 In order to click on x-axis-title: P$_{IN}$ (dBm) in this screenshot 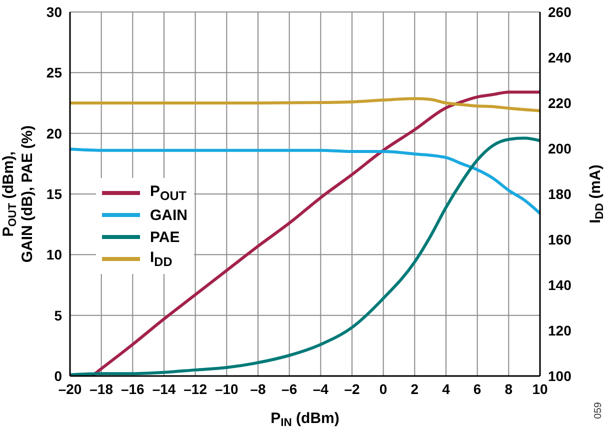, I will do `click(305, 419)`.